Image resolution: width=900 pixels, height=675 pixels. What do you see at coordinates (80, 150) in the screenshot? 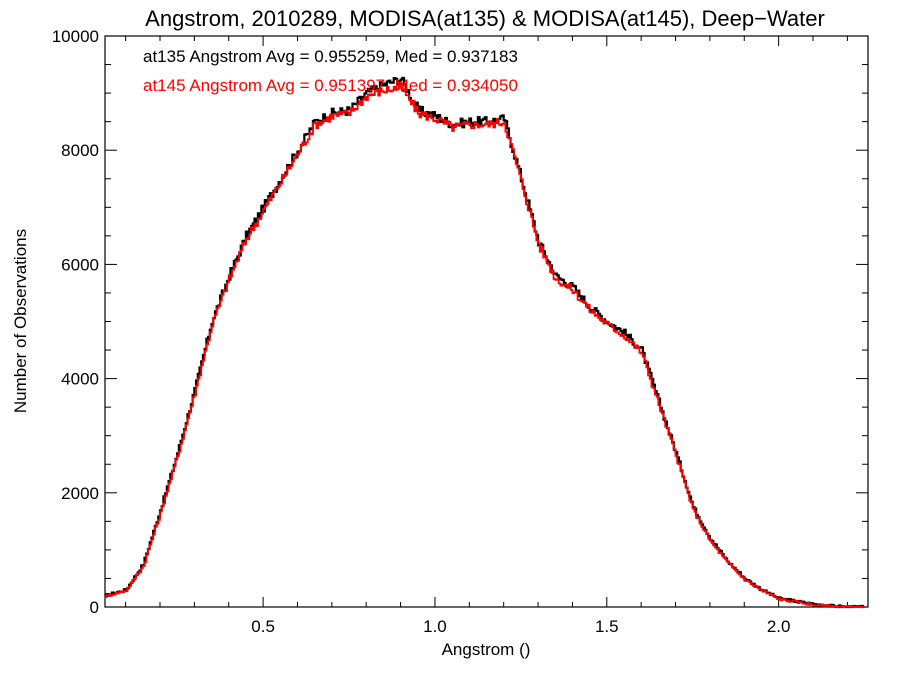
I see `y-tick-label: 8000` at bounding box center [80, 150].